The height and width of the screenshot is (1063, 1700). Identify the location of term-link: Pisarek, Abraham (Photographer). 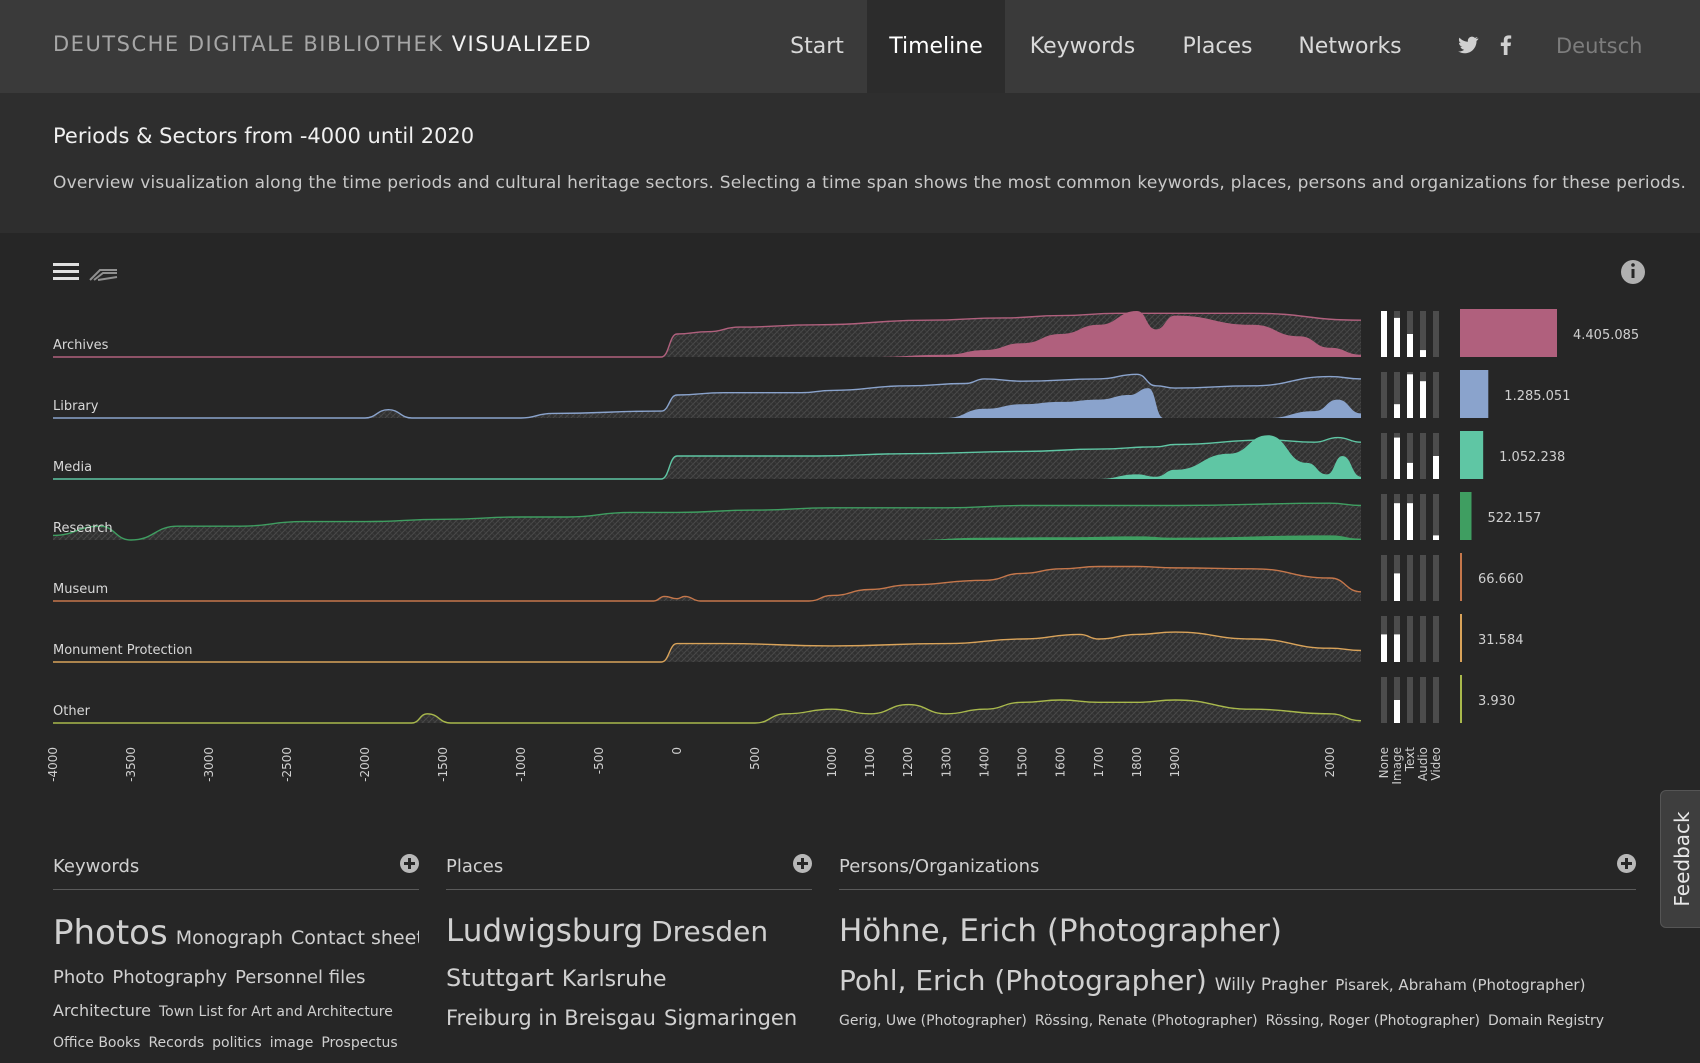
(1460, 985).